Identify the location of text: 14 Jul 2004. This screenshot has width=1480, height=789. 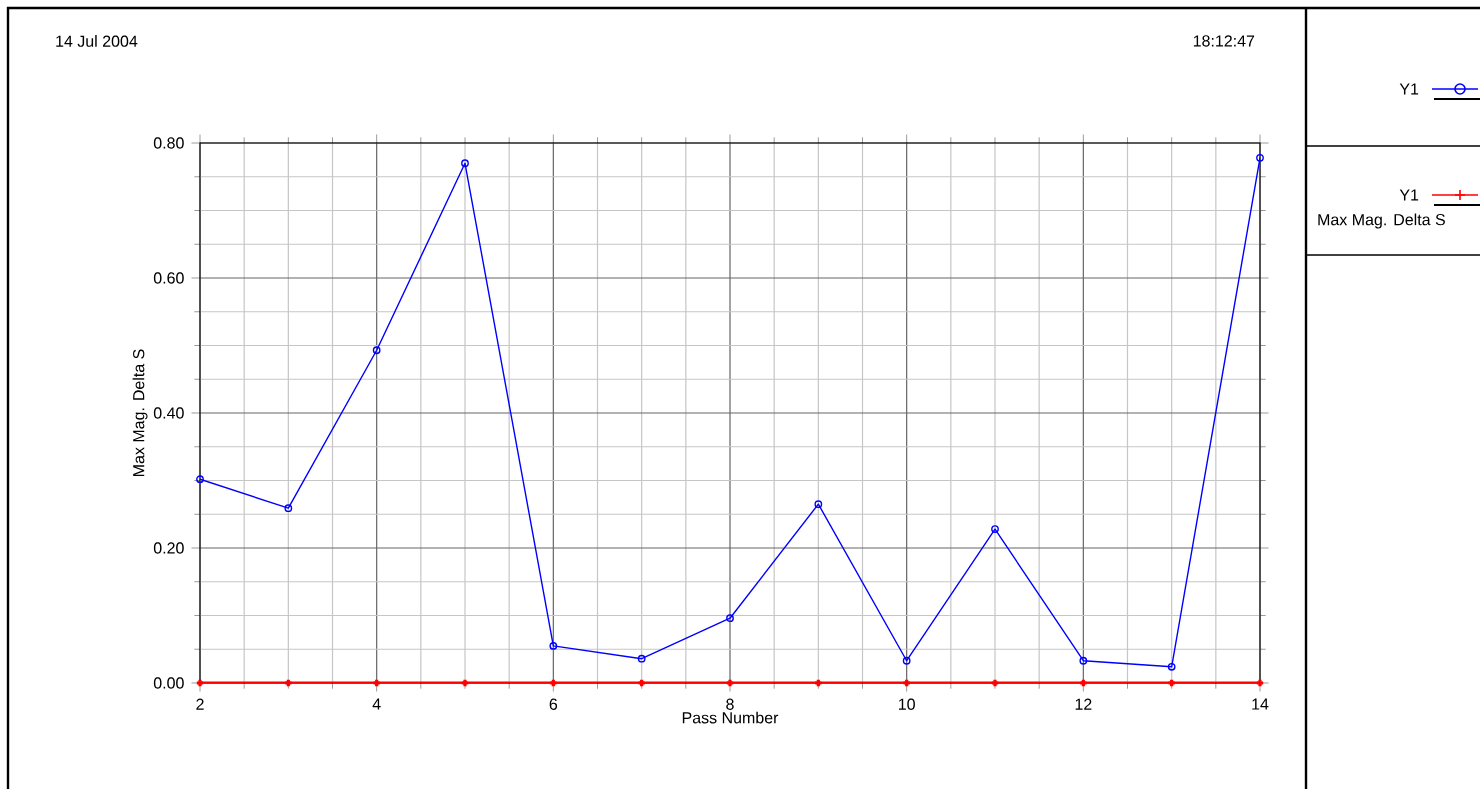
(97, 41).